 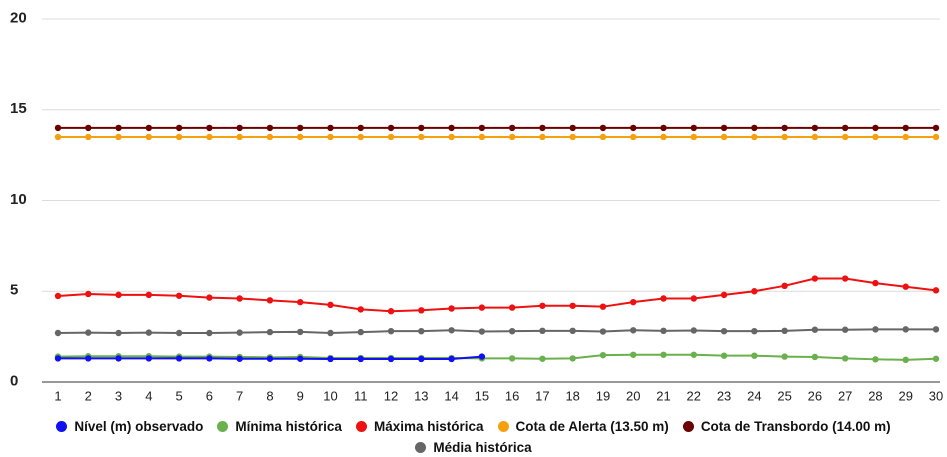 I want to click on x-tick-label: 28, so click(x=875, y=395).